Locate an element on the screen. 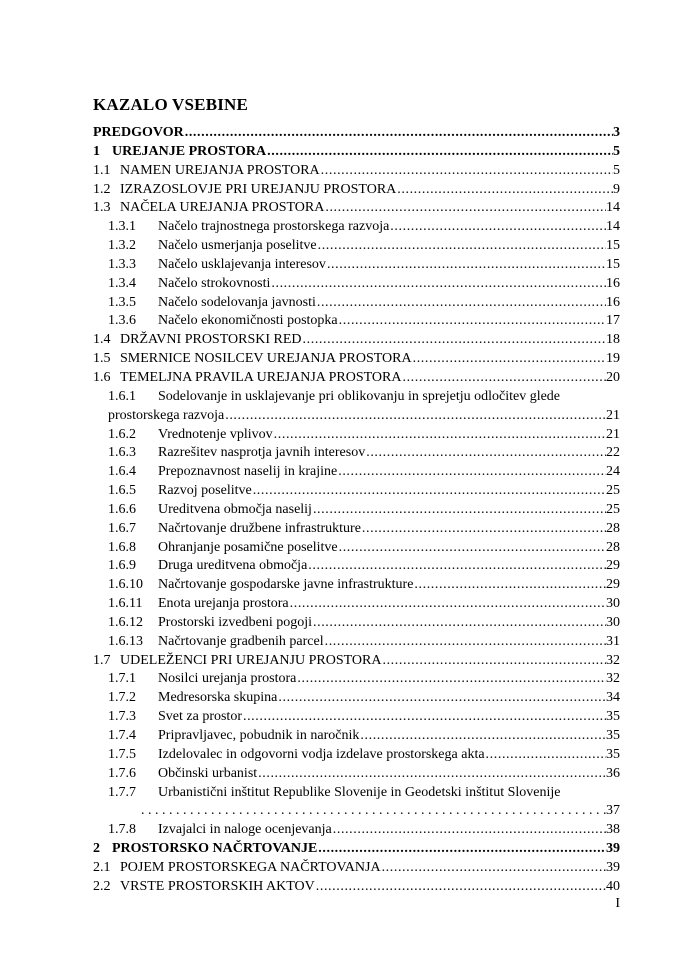  toc-entry: 1 UREJANJE PROSTORA 5 is located at coordinates (356, 152).